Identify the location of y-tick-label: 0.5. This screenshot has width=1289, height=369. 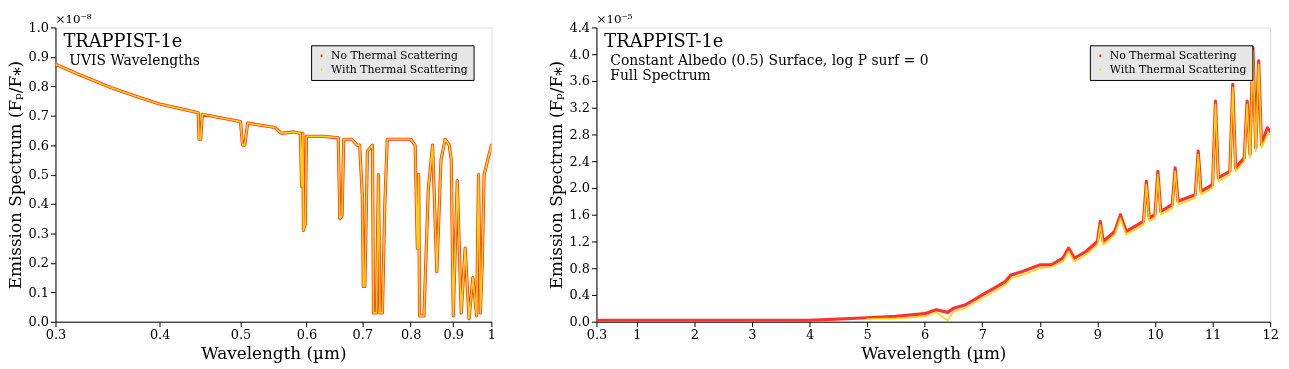
(39, 175).